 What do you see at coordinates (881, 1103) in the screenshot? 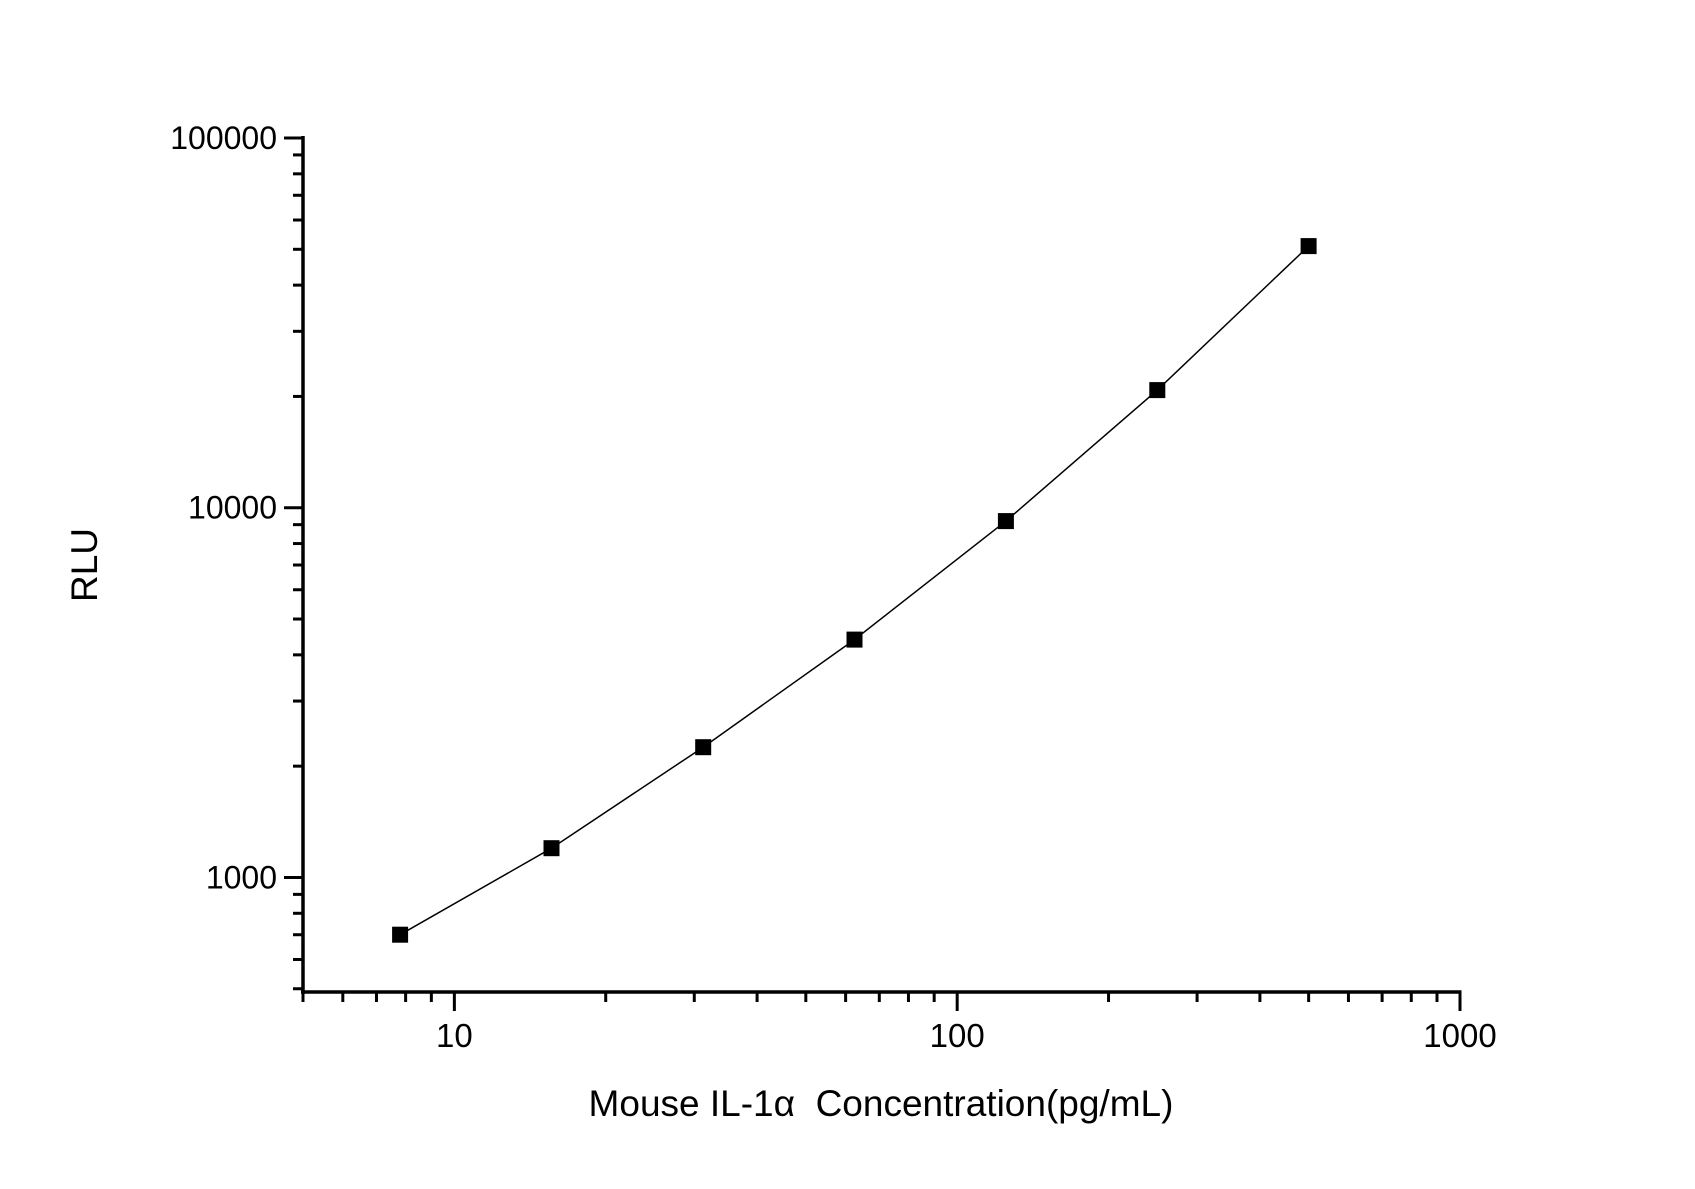
I see `x-axis-title: Mouse IL-1α Concentration(pg/mL)` at bounding box center [881, 1103].